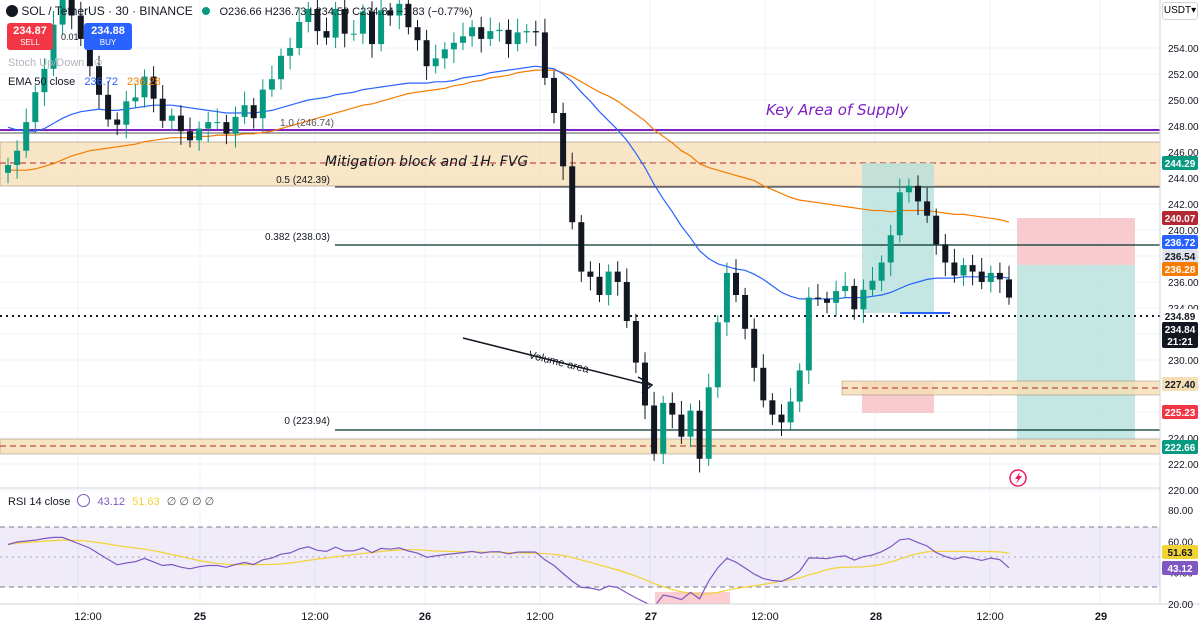  What do you see at coordinates (12, 11) in the screenshot?
I see `symbol-icon` at bounding box center [12, 11].